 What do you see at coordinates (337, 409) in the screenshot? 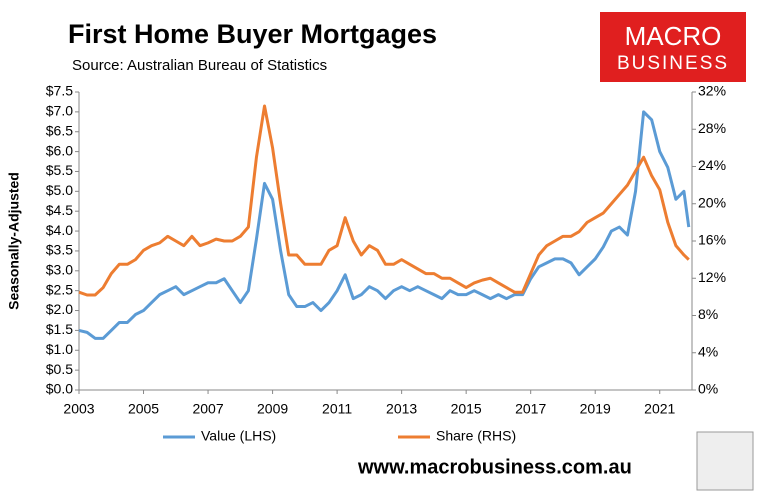
I see `x-tick-label: 2011` at bounding box center [337, 409].